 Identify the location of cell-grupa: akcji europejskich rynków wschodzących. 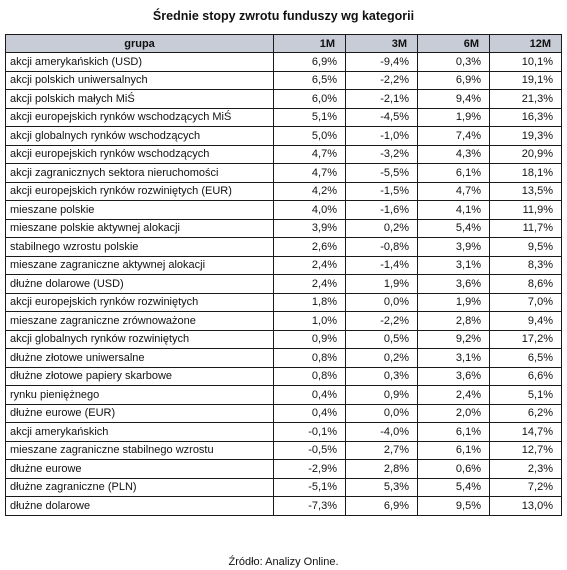
(139, 154).